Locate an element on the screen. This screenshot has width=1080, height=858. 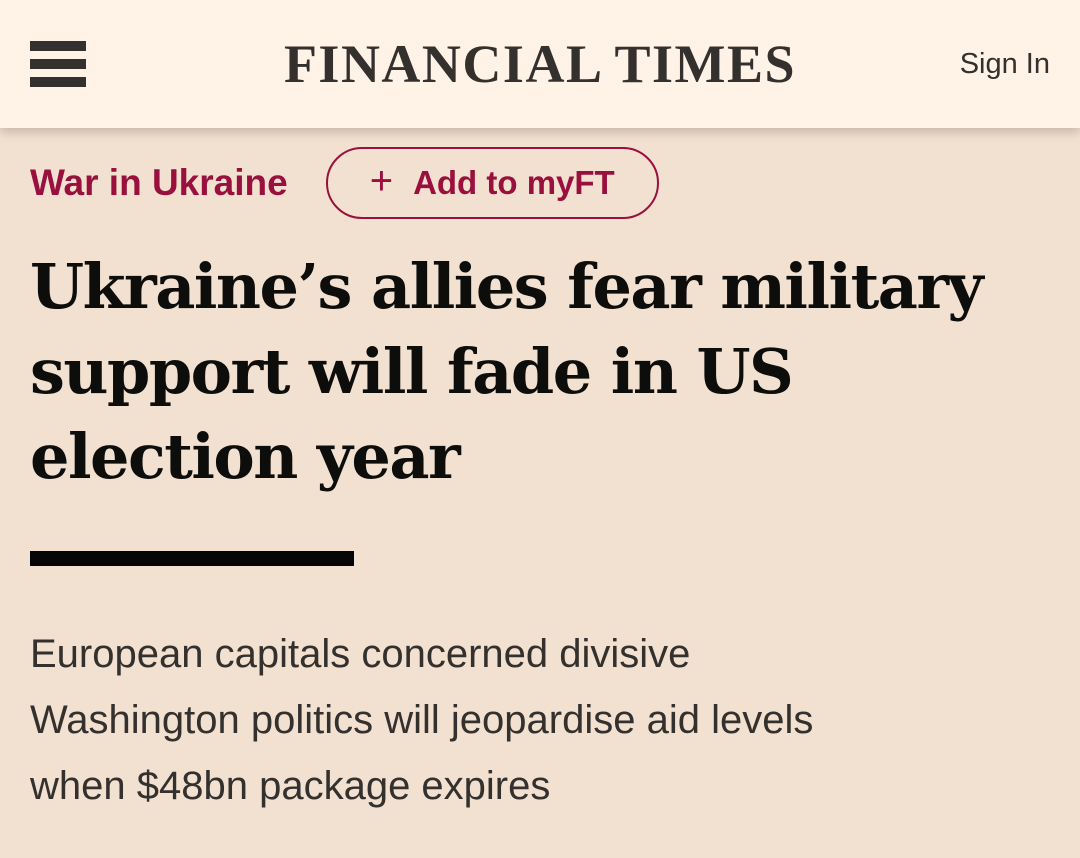
headline-line: election year is located at coordinates (245, 456).